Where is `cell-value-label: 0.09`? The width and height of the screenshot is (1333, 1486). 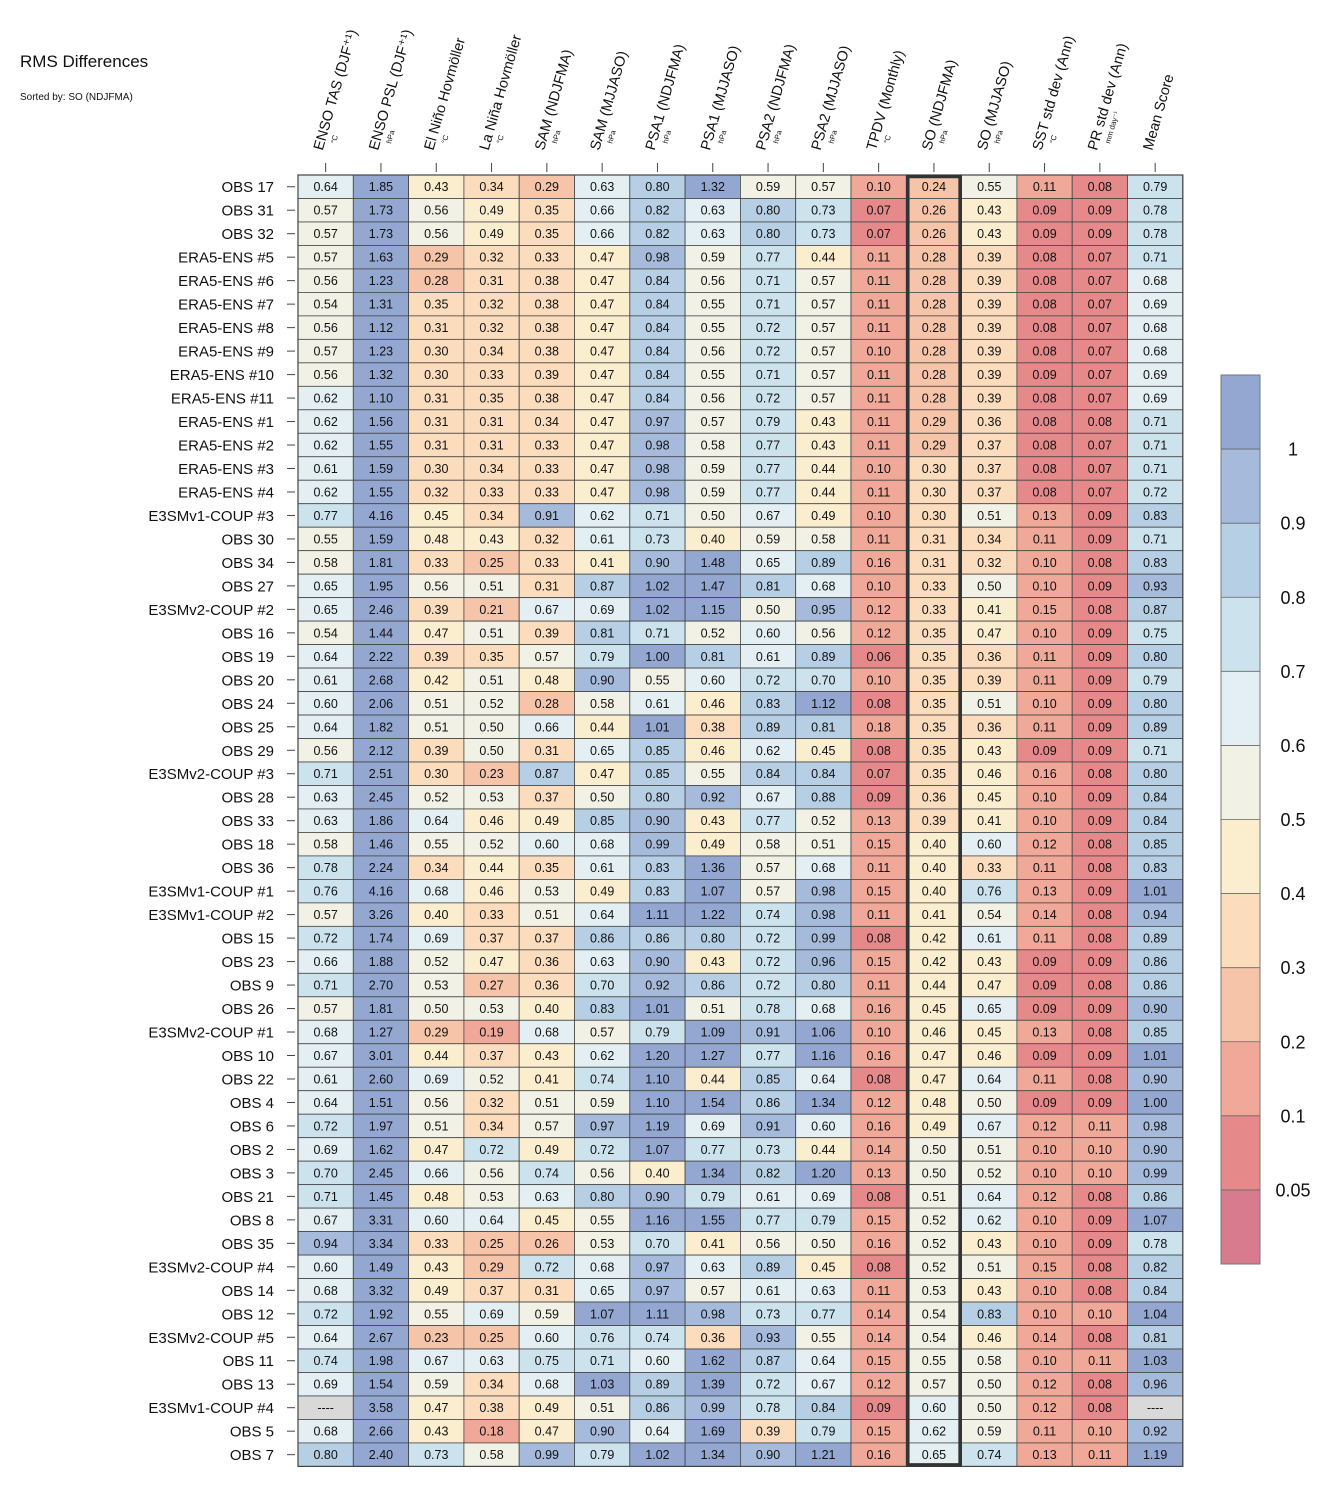 cell-value-label: 0.09 is located at coordinates (1044, 1056).